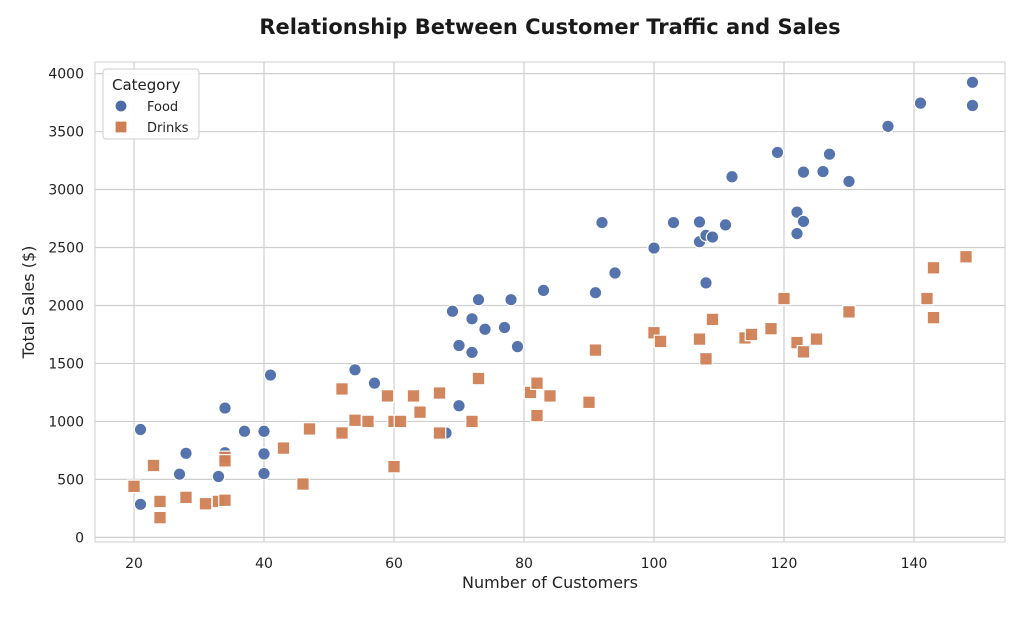 This screenshot has height=618, width=1024. What do you see at coordinates (264, 564) in the screenshot?
I see `x-tick-label: 40` at bounding box center [264, 564].